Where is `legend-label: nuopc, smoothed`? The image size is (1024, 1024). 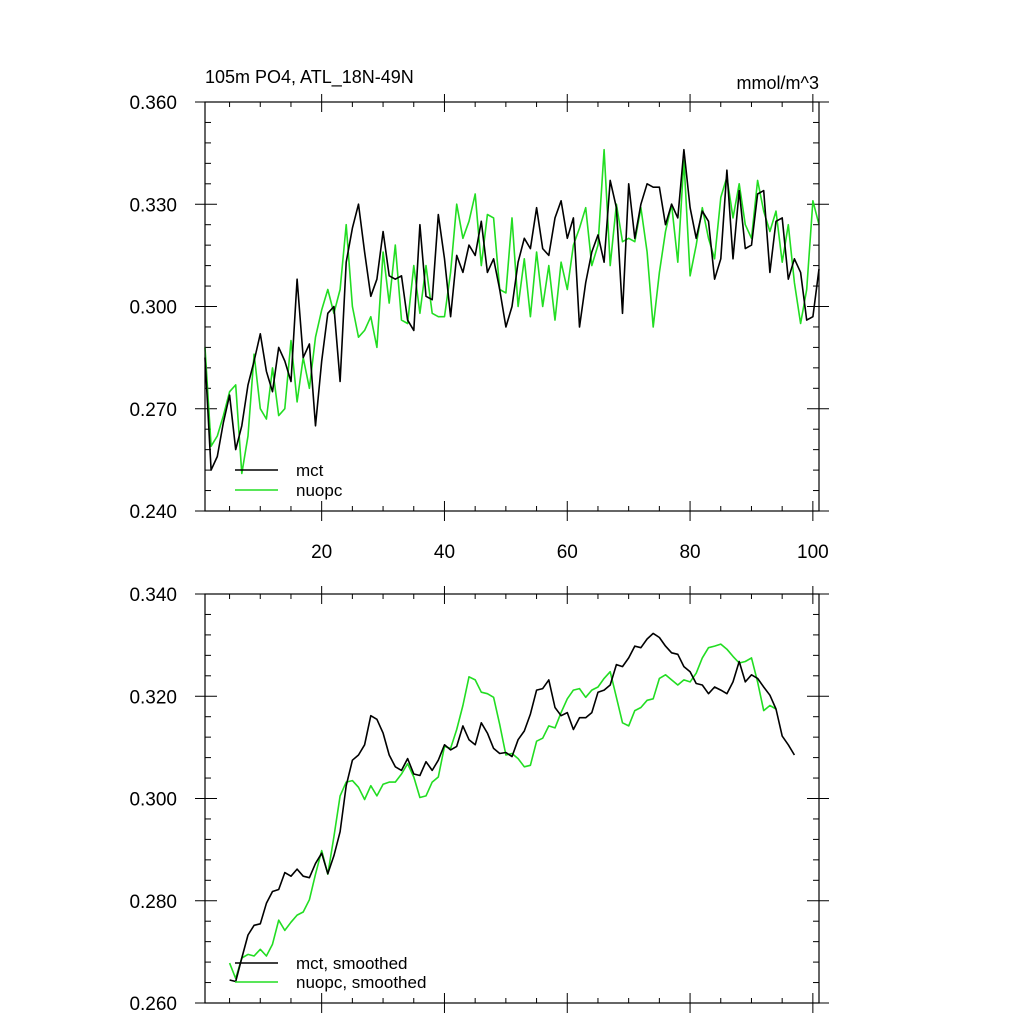 legend-label: nuopc, smoothed is located at coordinates (361, 982).